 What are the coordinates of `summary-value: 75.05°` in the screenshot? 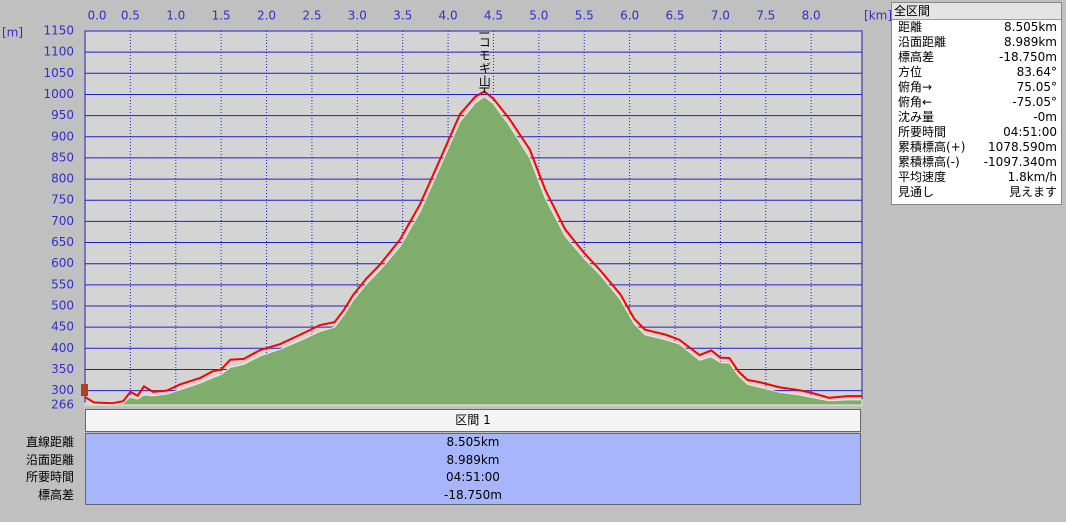 It's located at (1036, 87).